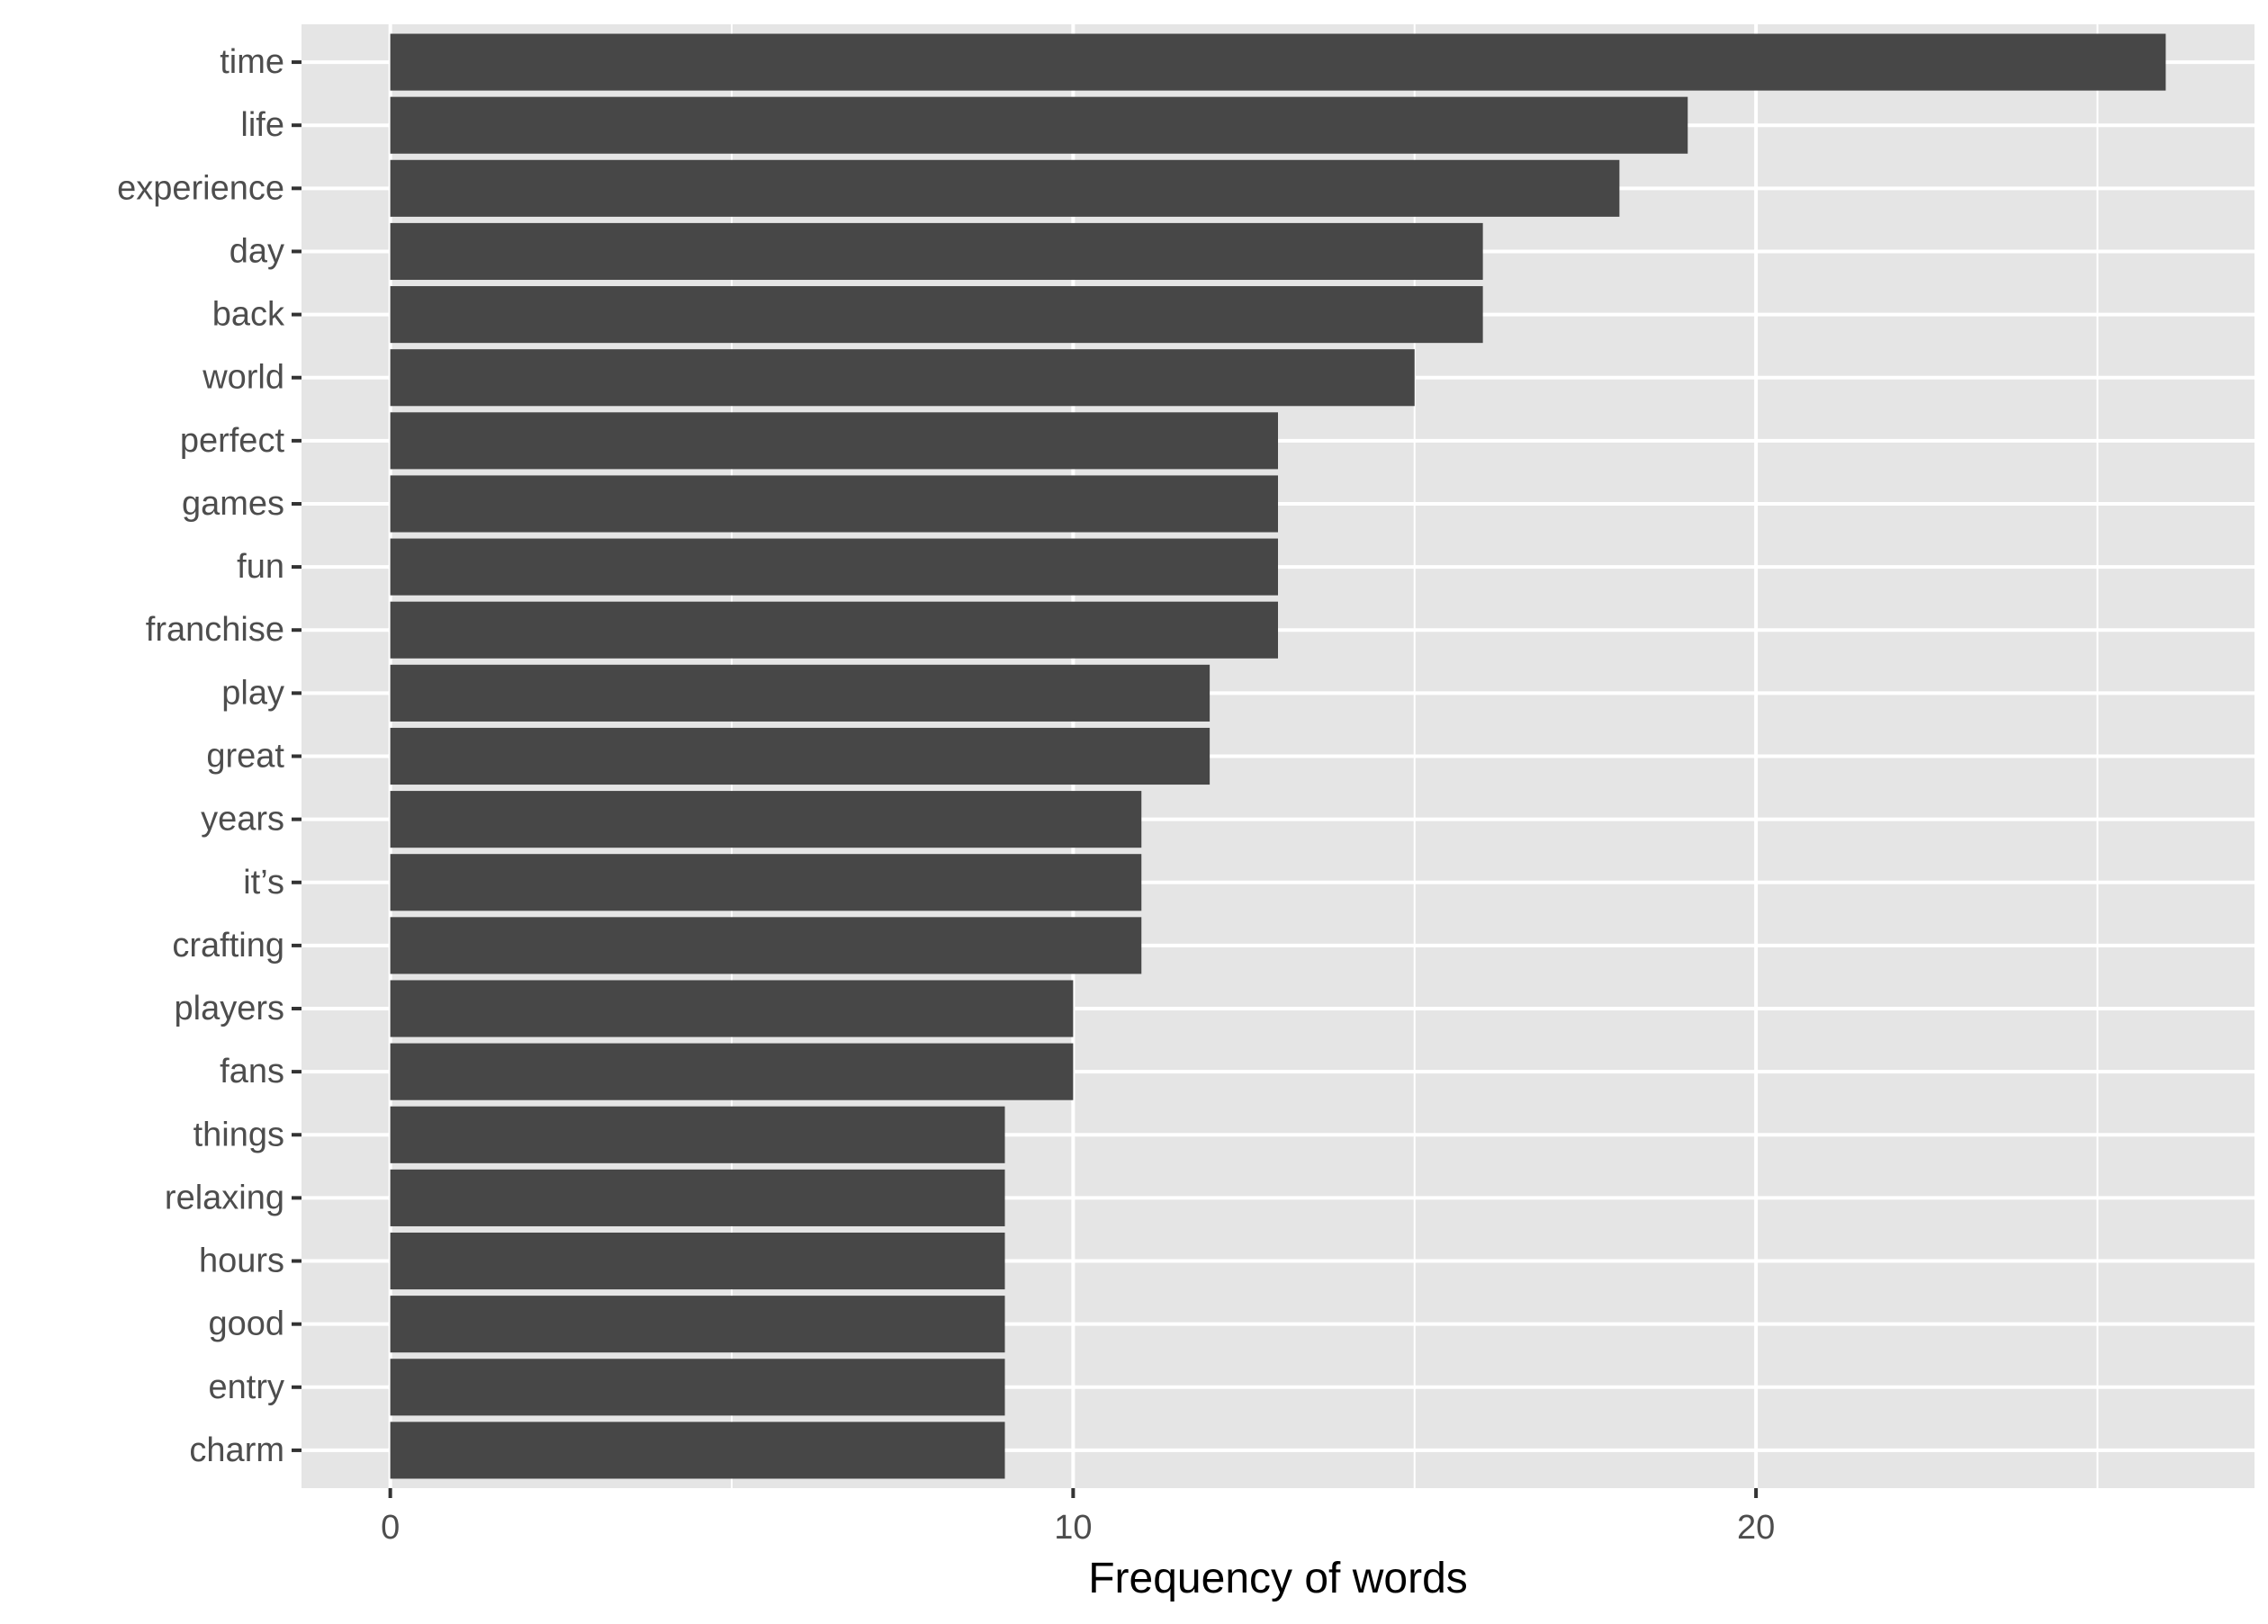 The height and width of the screenshot is (1624, 2268). Describe the element at coordinates (245, 757) in the screenshot. I see `y-tick-label: great` at that location.